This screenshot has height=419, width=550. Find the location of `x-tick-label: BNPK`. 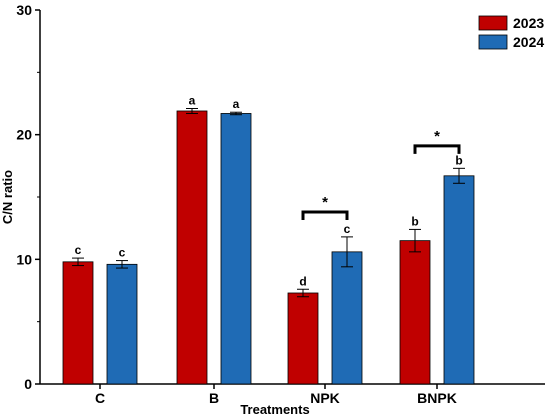

x-tick-label: BNPK is located at coordinates (437, 398).